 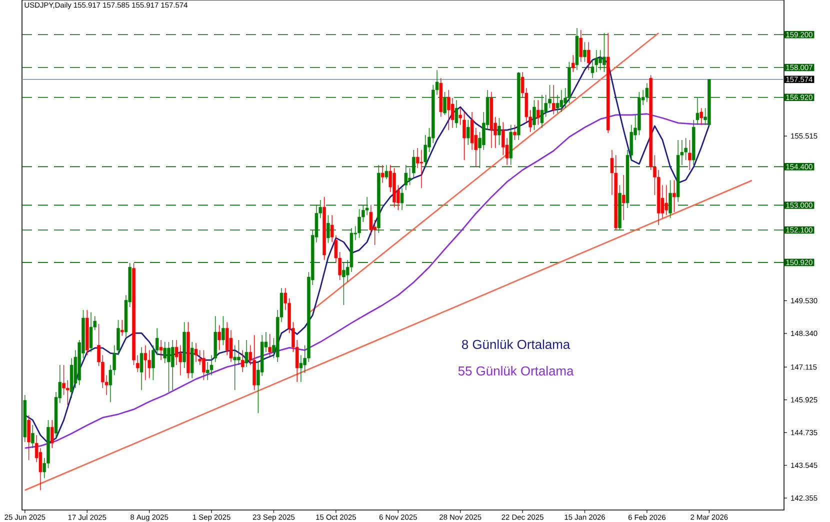 I want to click on text: 55 Günlük Ortalama, so click(x=516, y=371).